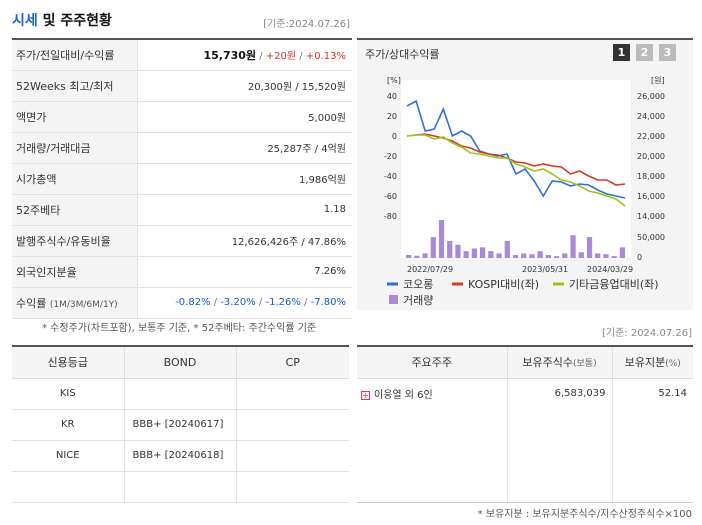 This screenshot has height=525, width=702. Describe the element at coordinates (68, 425) in the screenshot. I see `agency-cell: KR` at that location.